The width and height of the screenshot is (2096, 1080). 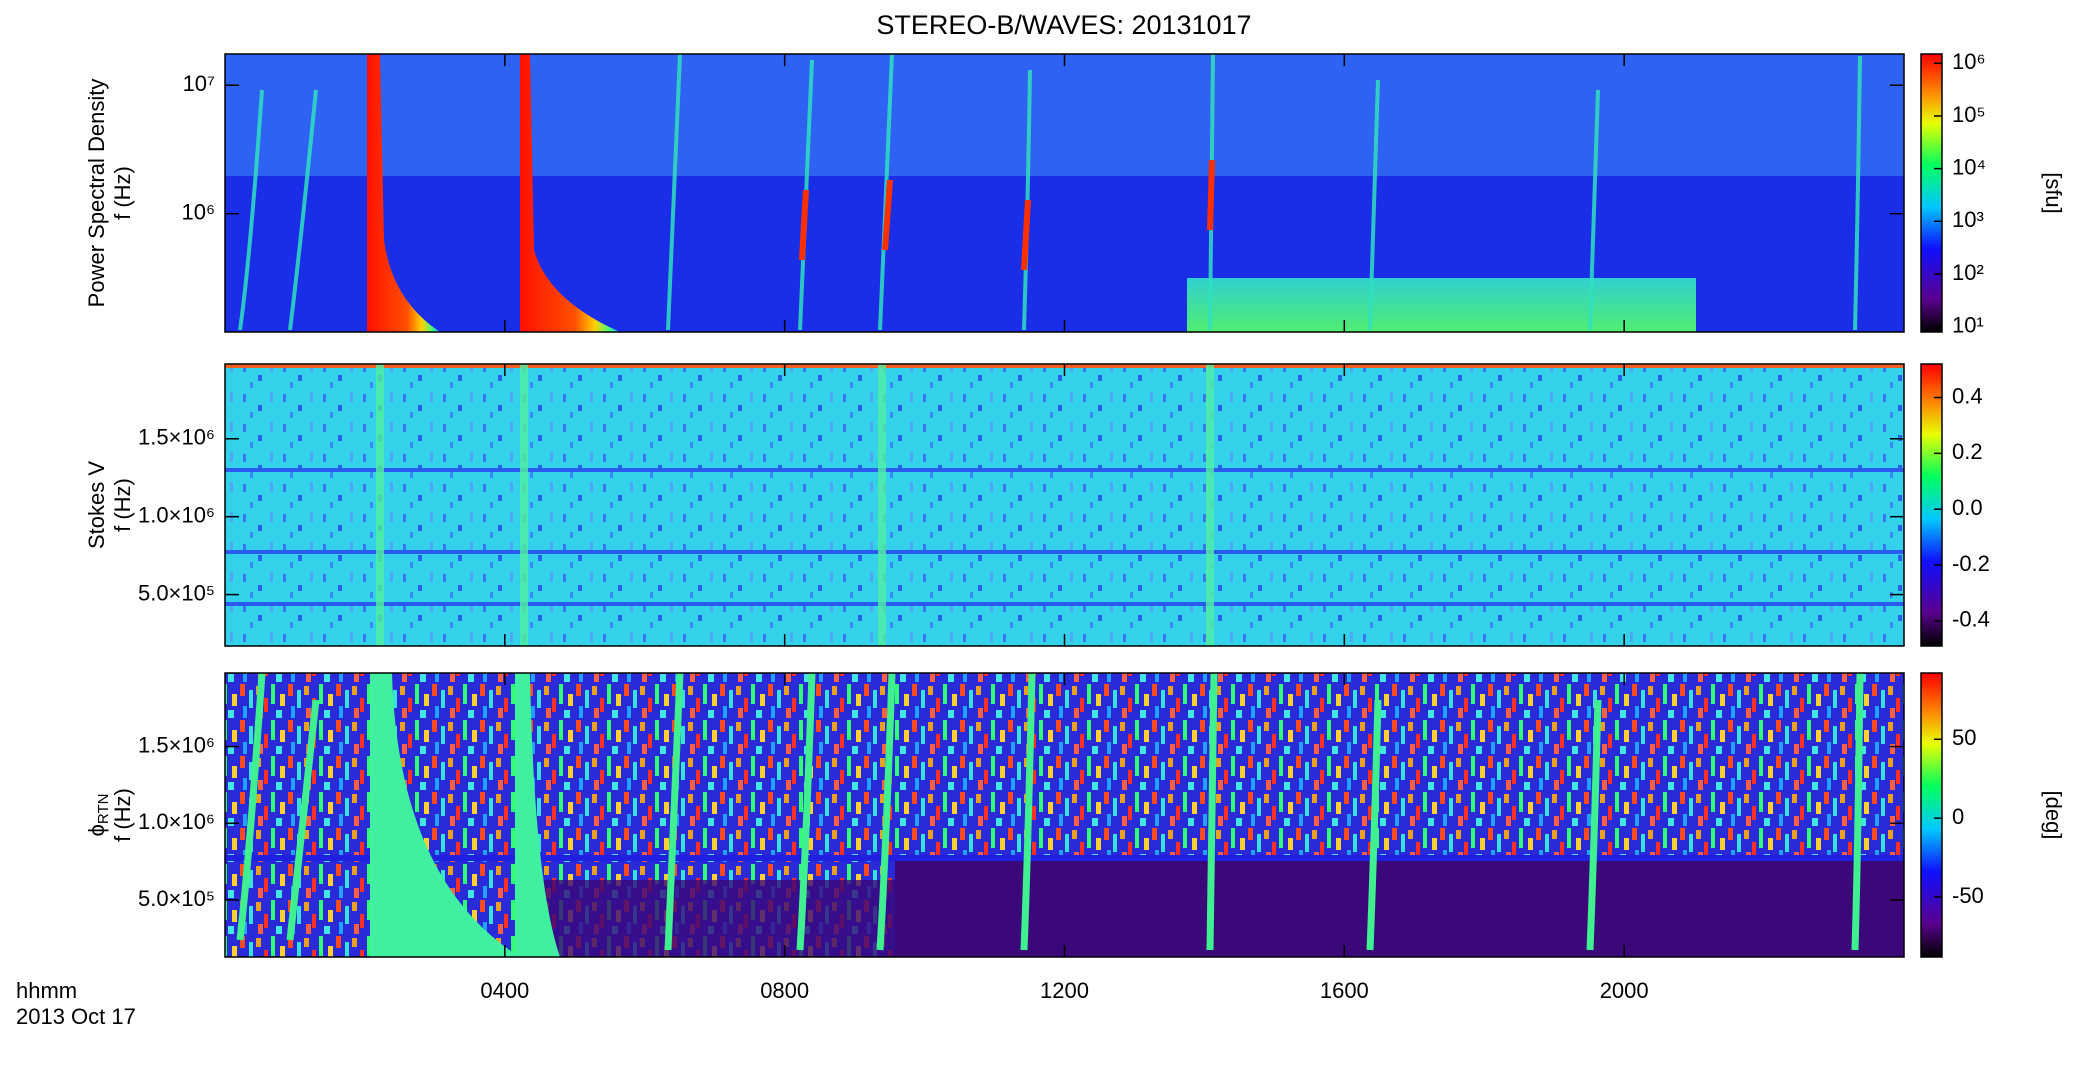 What do you see at coordinates (1971, 619) in the screenshot?
I see `colorbar-tick-label: -0.4` at bounding box center [1971, 619].